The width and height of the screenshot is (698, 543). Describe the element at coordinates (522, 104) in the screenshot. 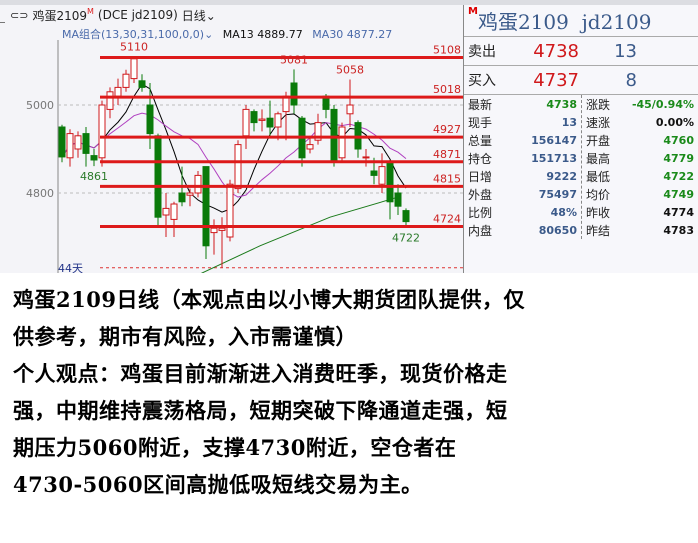

I see `quote-row: 最新 4738` at that location.